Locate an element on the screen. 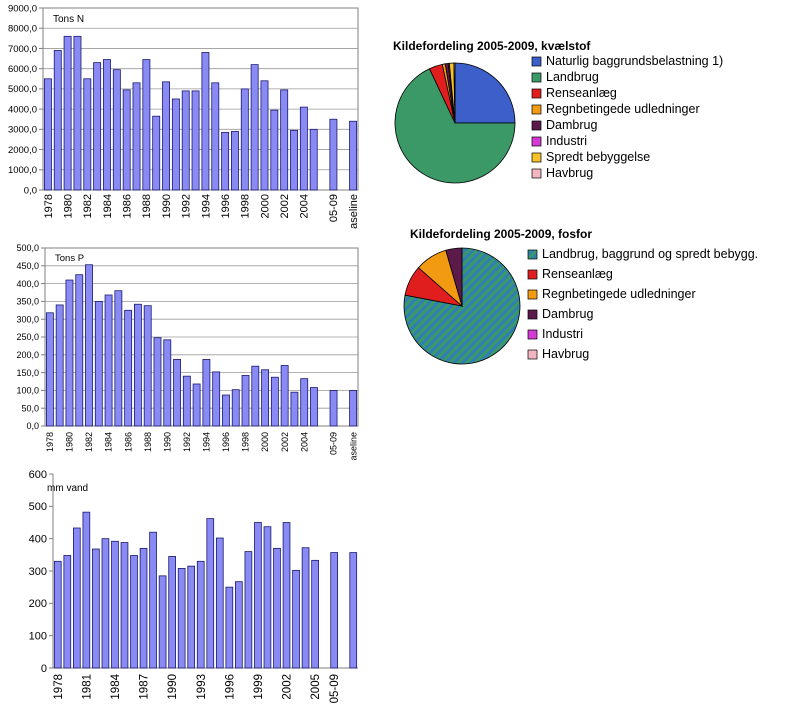 The height and width of the screenshot is (714, 800). nitrogen-bar-2002 is located at coordinates (284, 140).